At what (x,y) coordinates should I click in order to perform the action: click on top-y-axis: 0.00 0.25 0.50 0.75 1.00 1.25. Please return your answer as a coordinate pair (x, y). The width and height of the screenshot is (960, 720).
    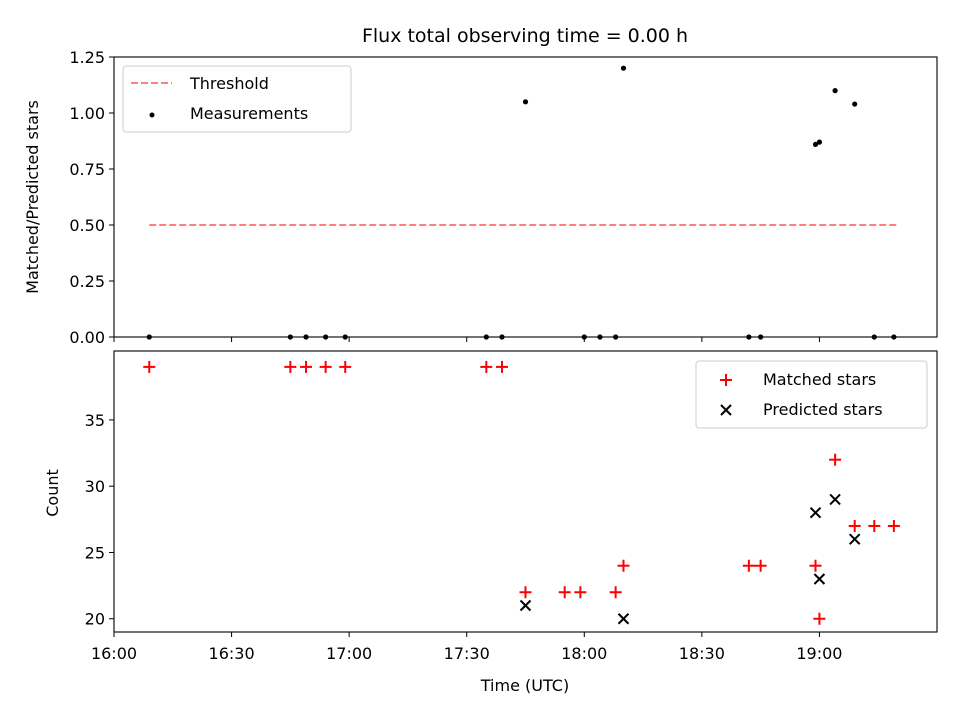
    Looking at the image, I should click on (91, 197).